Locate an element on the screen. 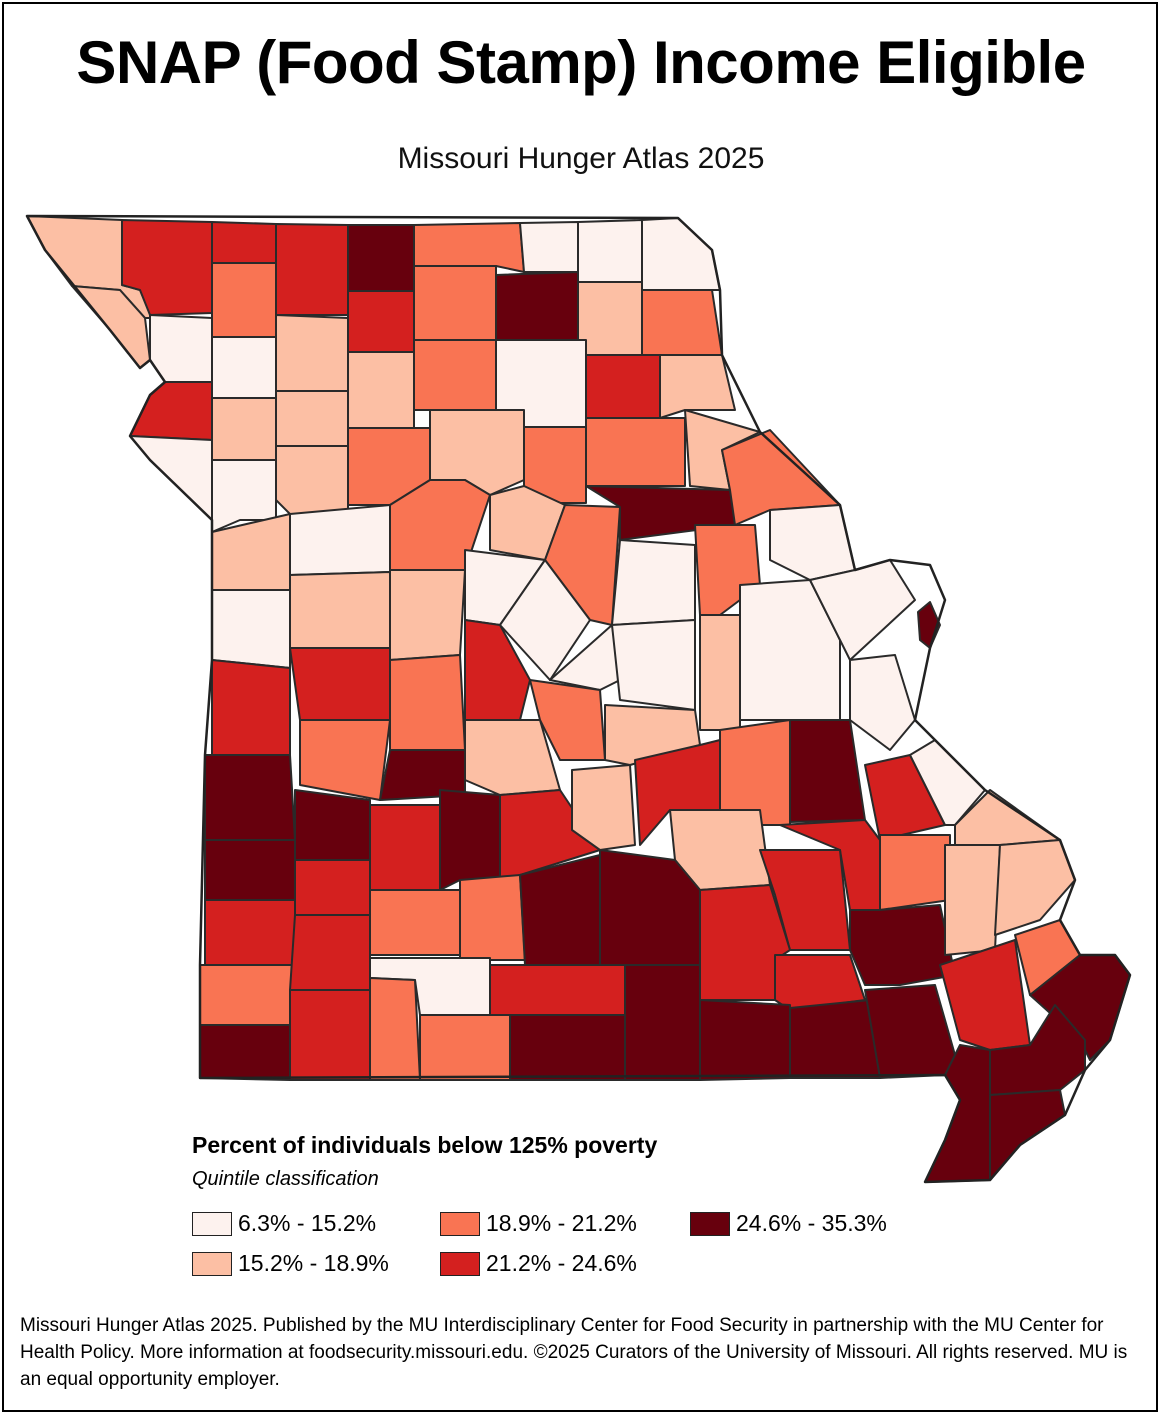 Image resolution: width=1162 pixels, height=1416 pixels. legend-label: 6.3% - 15.2% is located at coordinates (307, 1223).